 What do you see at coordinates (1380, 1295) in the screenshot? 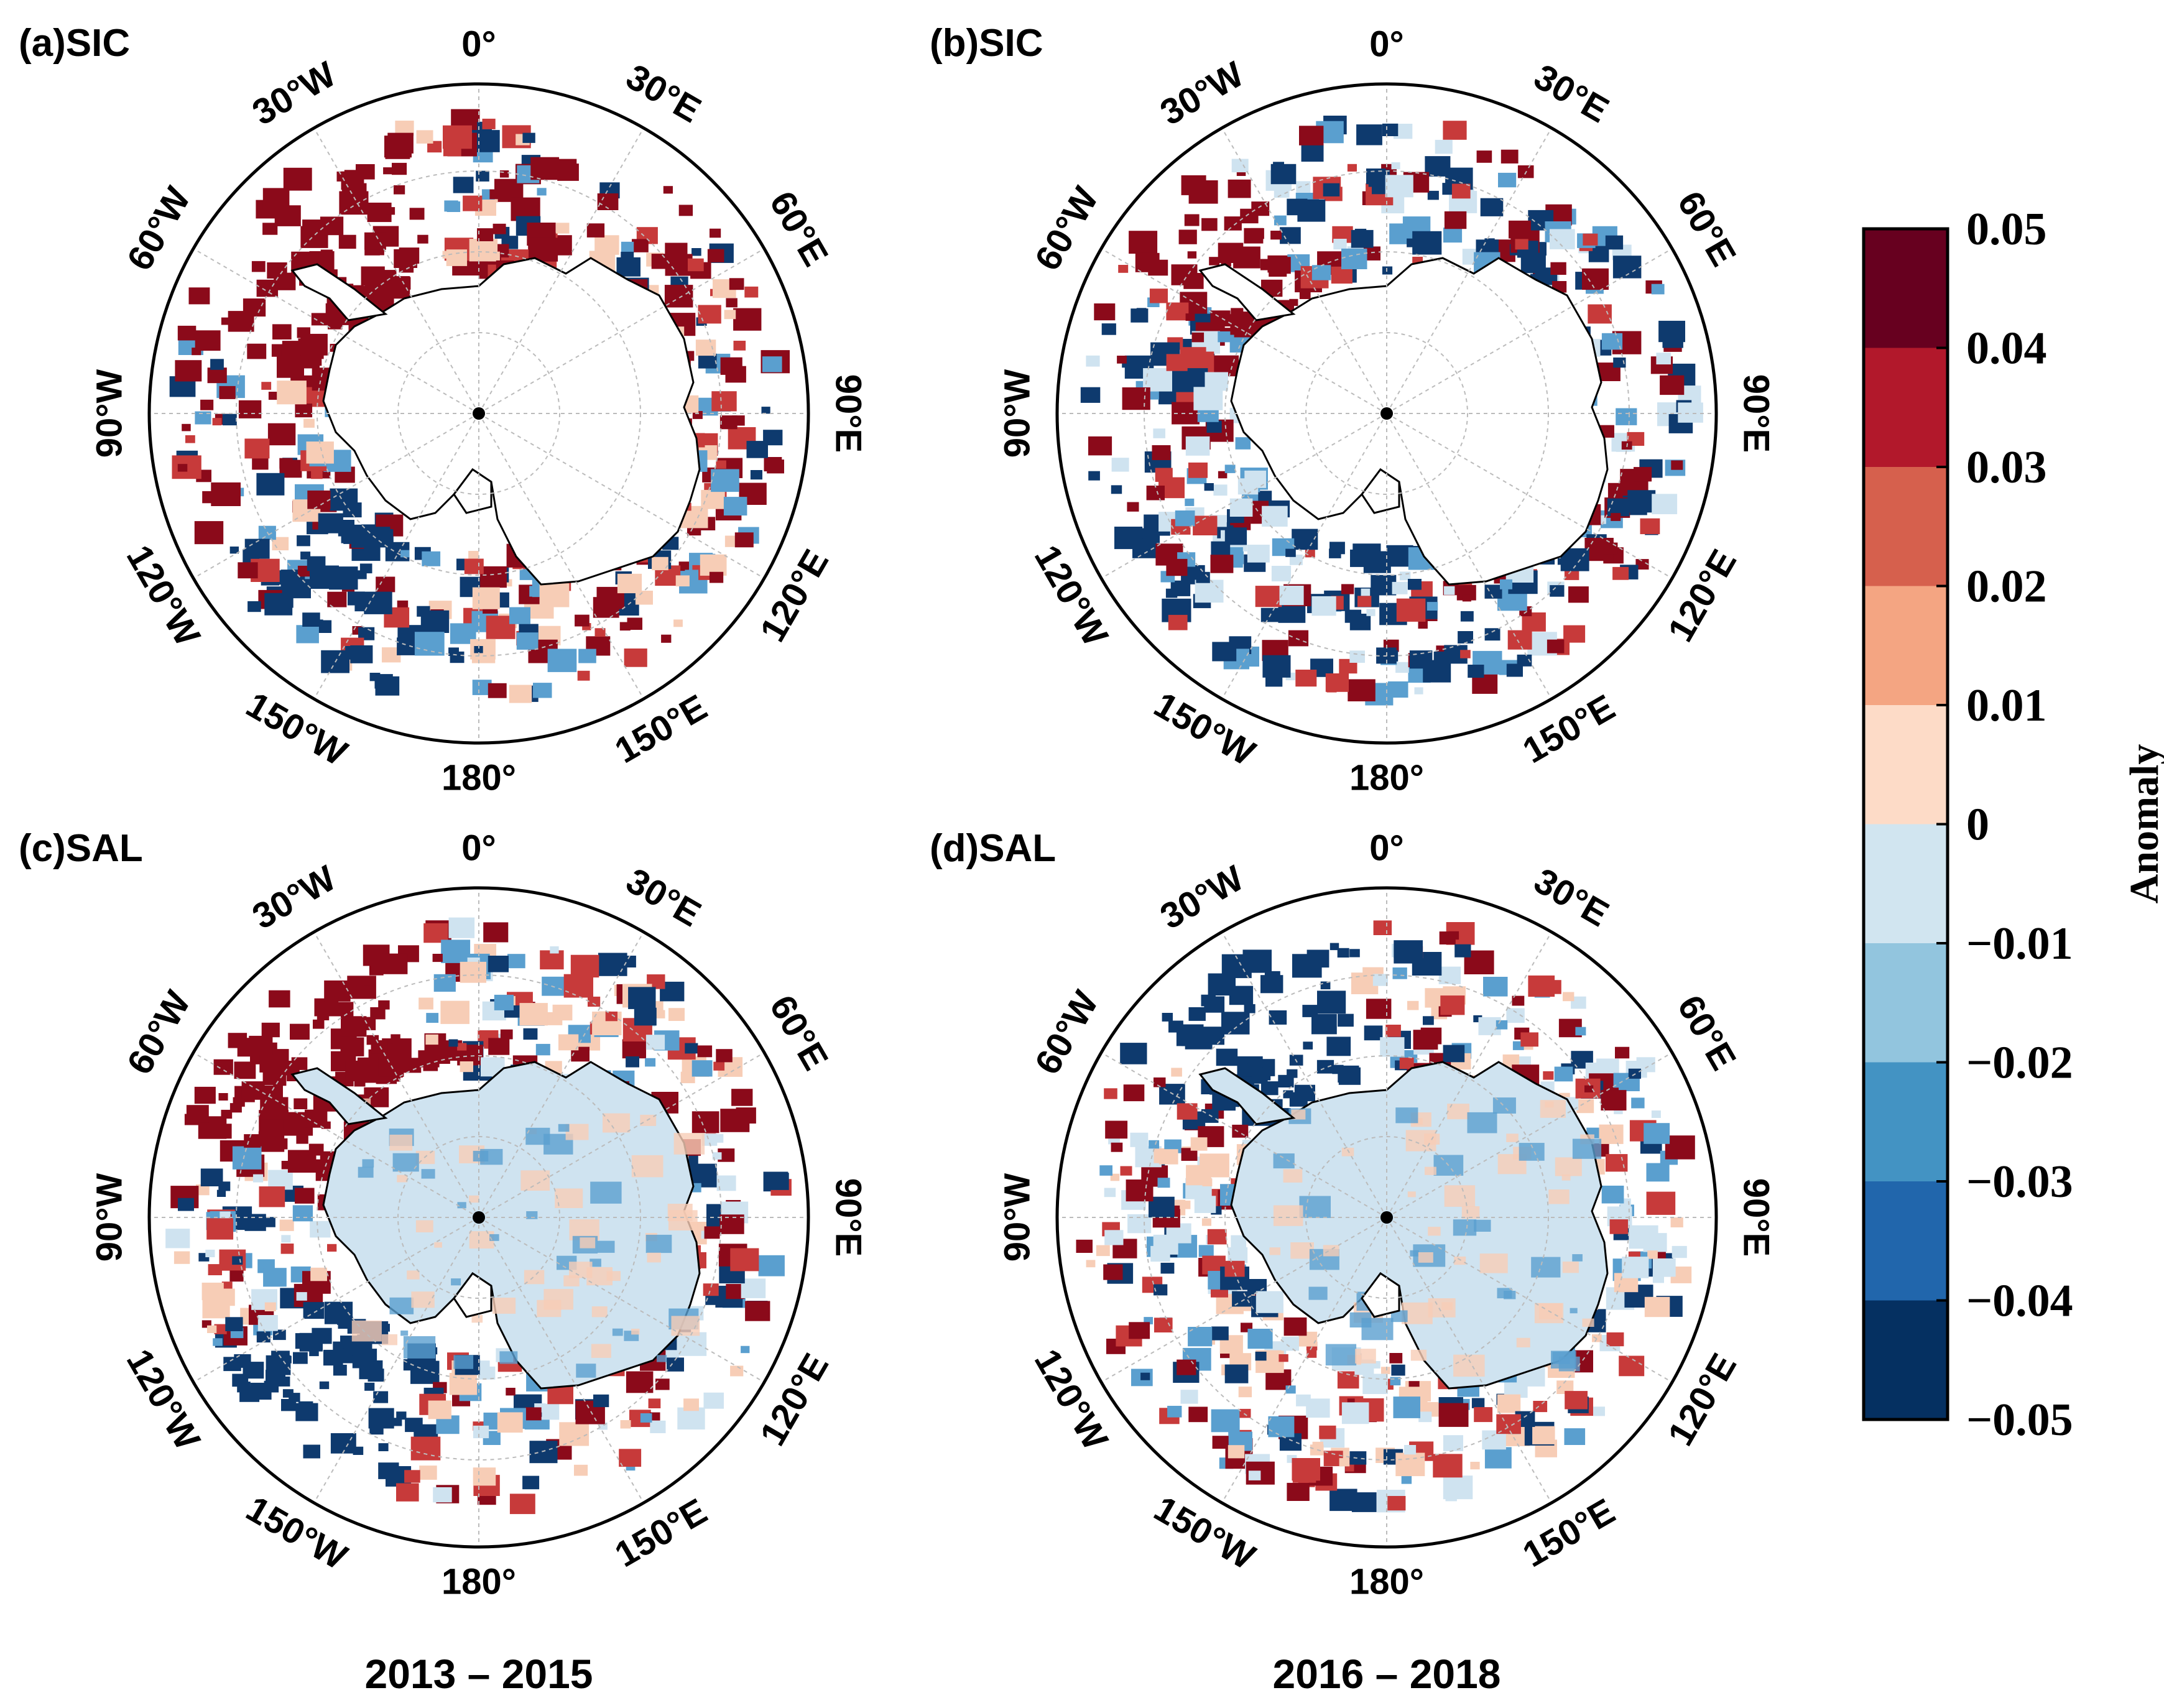
I see `ross-ice-shelf` at bounding box center [1380, 1295].